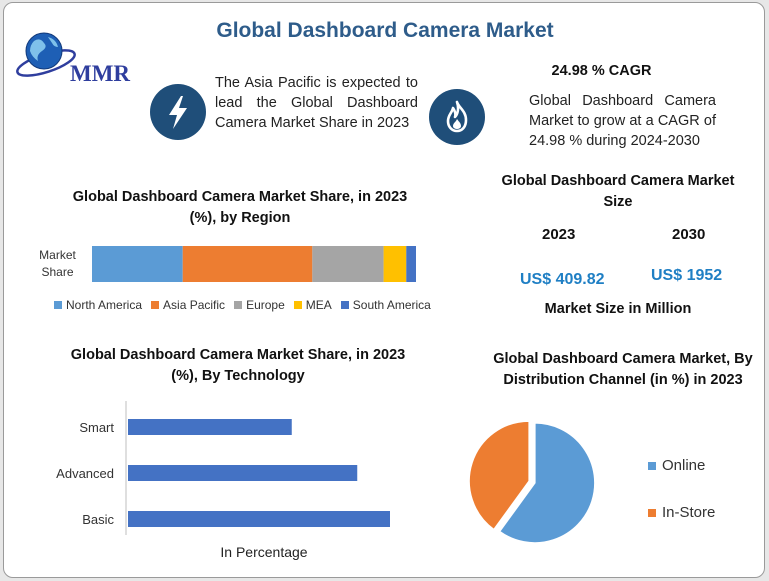 The height and width of the screenshot is (581, 769). I want to click on technology-tick-label-smart: Smart, so click(96, 427).